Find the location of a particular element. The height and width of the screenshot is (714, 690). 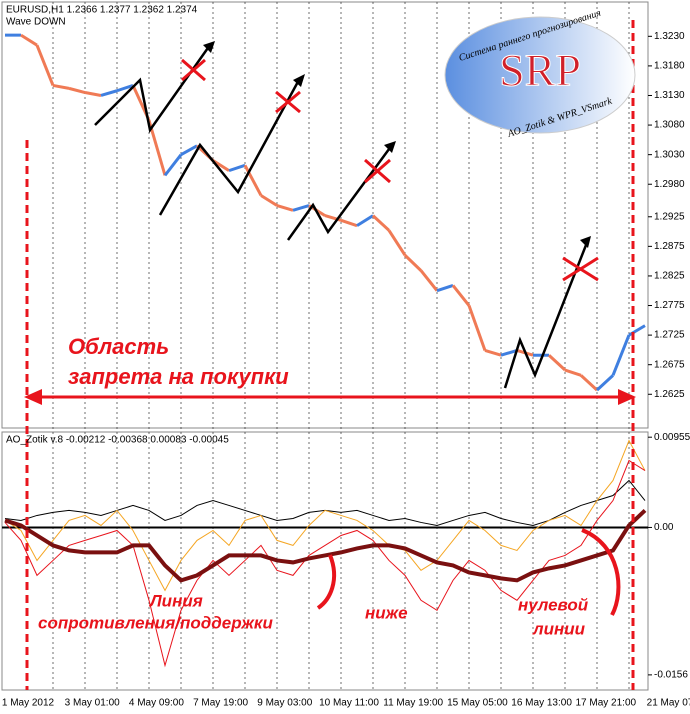

annotation: Линия is located at coordinates (175, 600).